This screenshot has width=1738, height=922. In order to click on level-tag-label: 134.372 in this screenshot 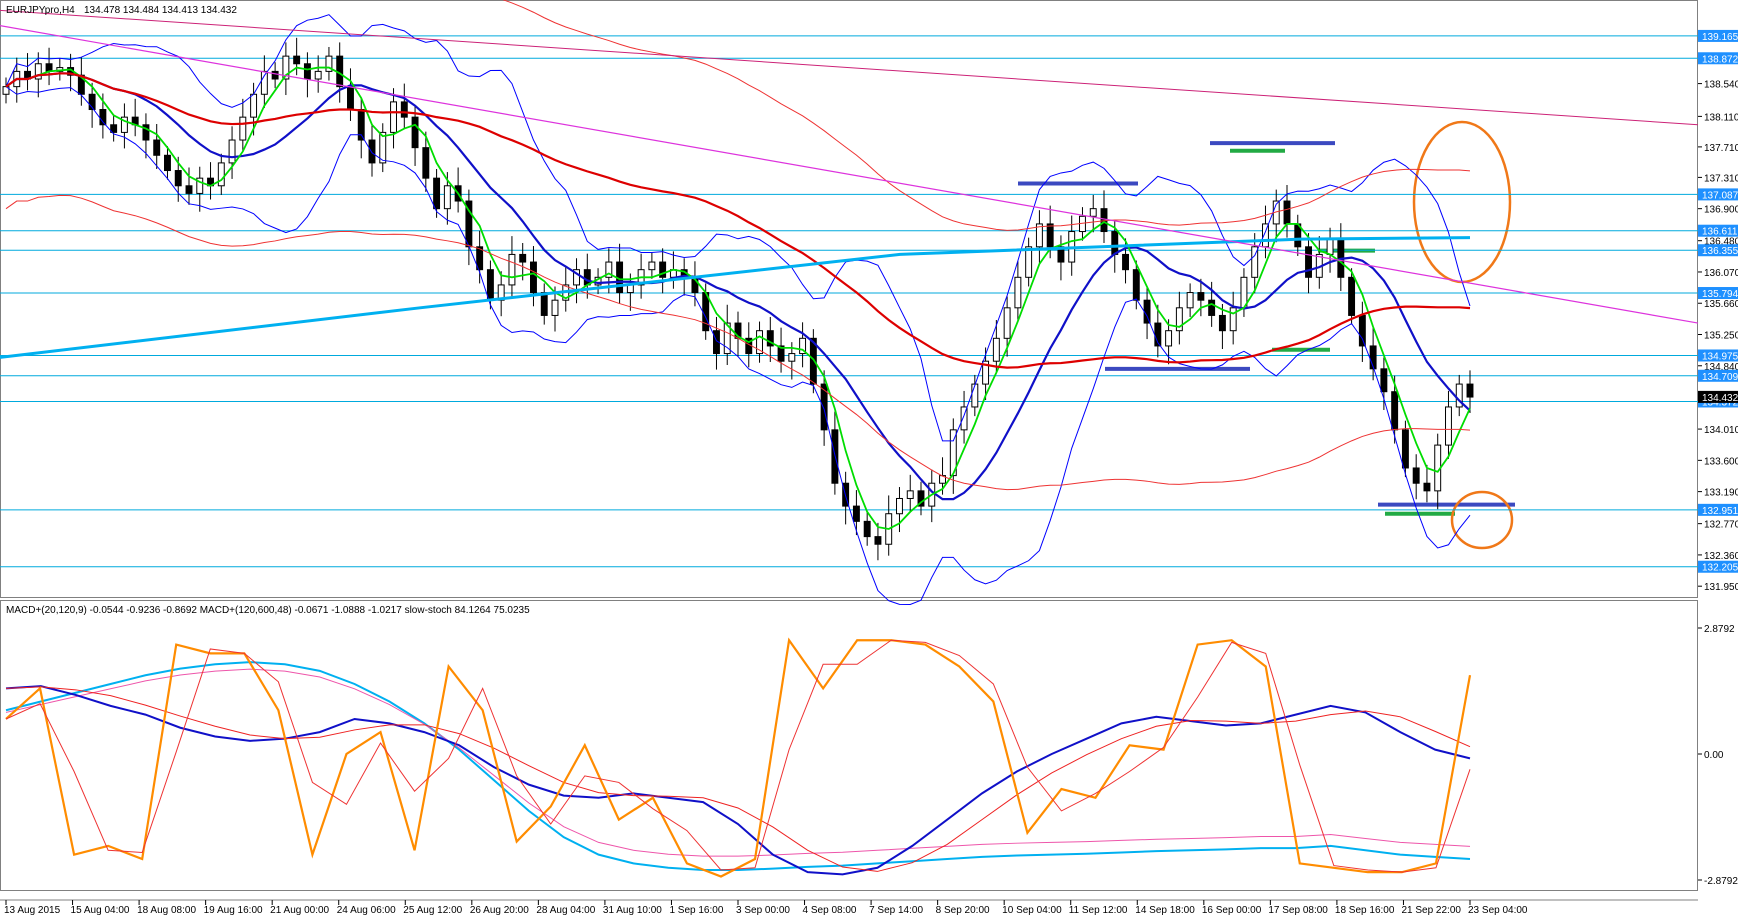, I will do `click(1720, 402)`.